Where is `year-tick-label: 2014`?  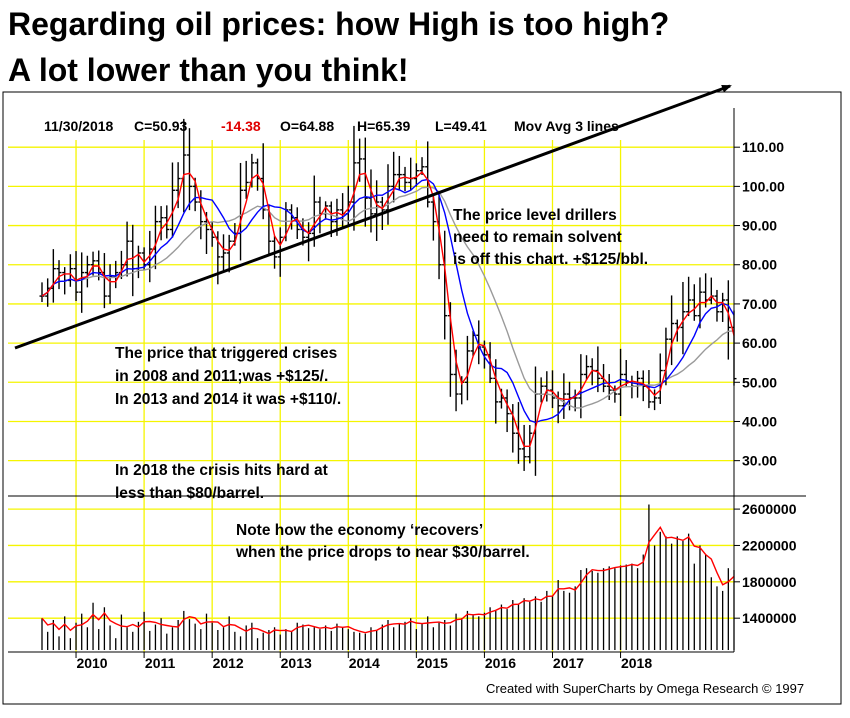
year-tick-label: 2014 is located at coordinates (364, 663).